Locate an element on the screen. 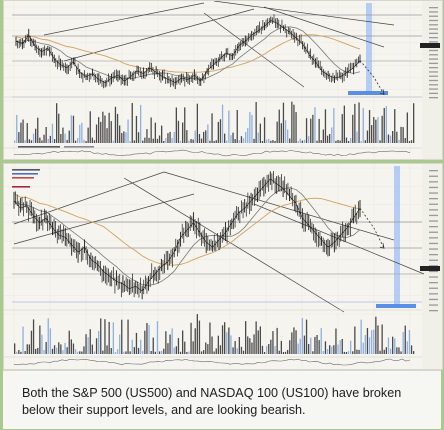 The height and width of the screenshot is (430, 444). trend-line is located at coordinates (254, 50).